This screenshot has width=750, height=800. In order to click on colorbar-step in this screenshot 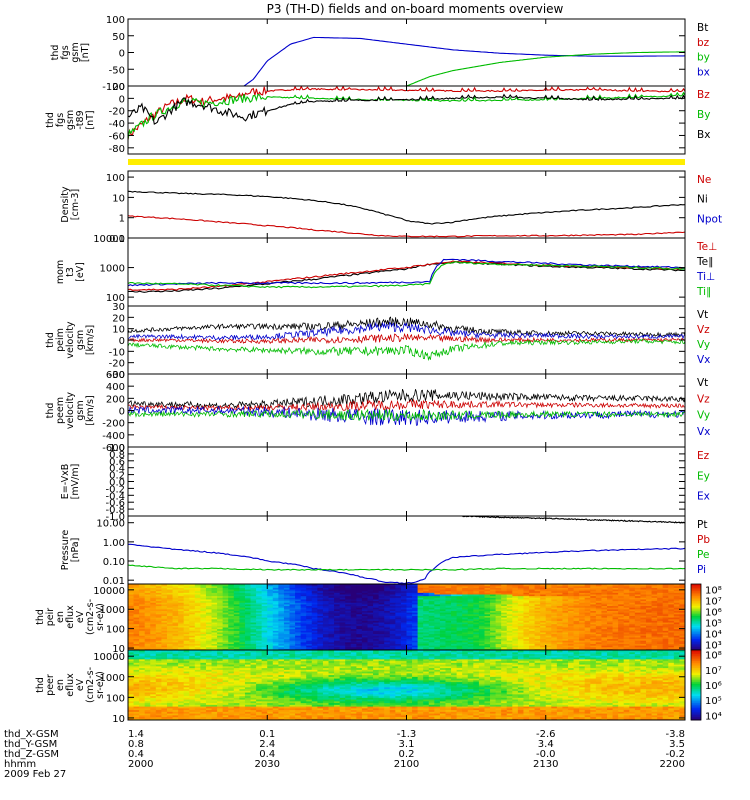, I will do `click(696, 636)`.